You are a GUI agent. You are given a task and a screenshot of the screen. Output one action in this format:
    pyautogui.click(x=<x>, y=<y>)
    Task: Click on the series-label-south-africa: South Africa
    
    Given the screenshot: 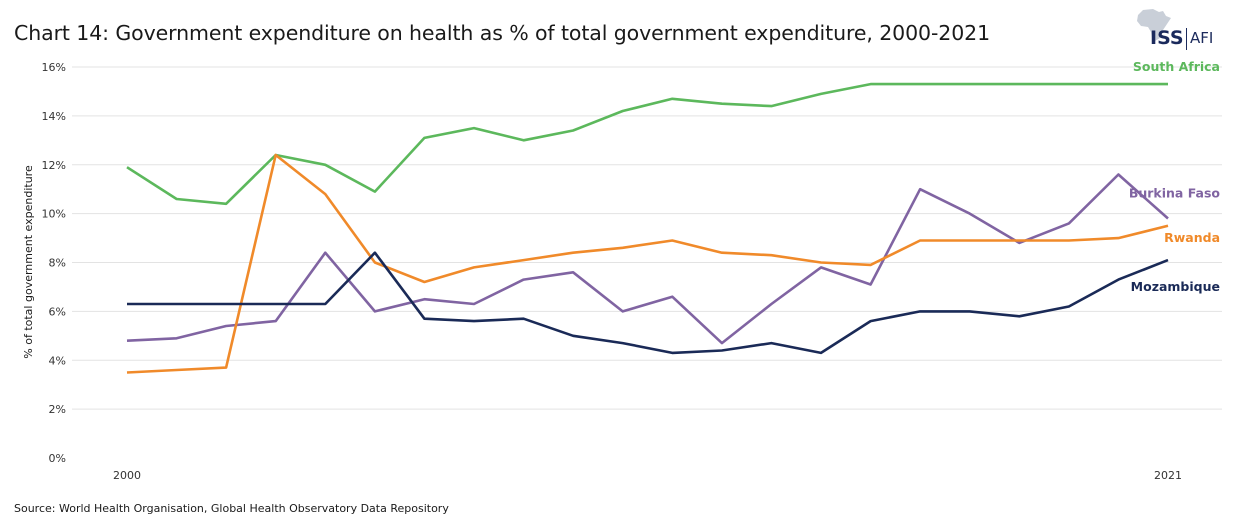 What is the action you would take?
    pyautogui.click(x=1176, y=66)
    